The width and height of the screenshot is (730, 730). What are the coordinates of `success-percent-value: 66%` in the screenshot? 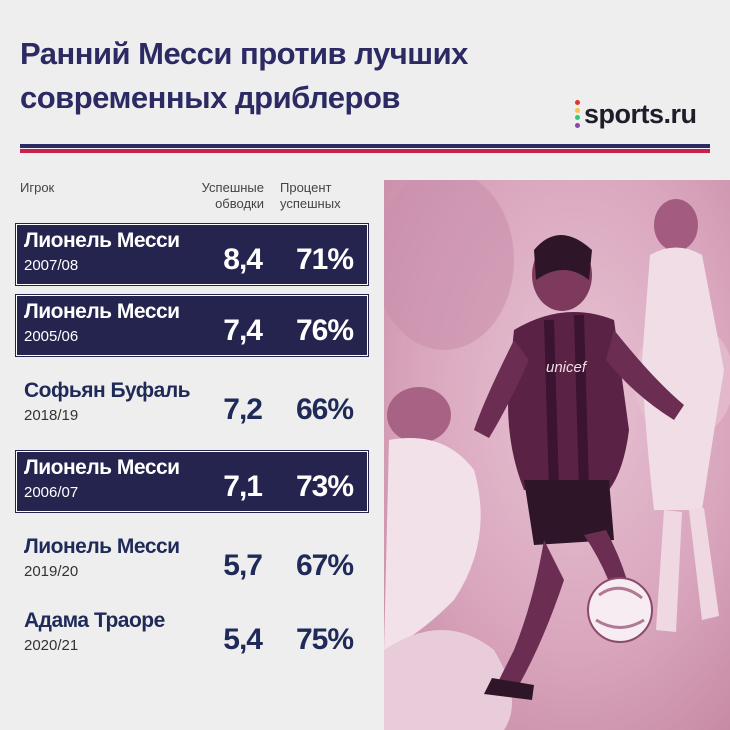 It's located at (325, 409).